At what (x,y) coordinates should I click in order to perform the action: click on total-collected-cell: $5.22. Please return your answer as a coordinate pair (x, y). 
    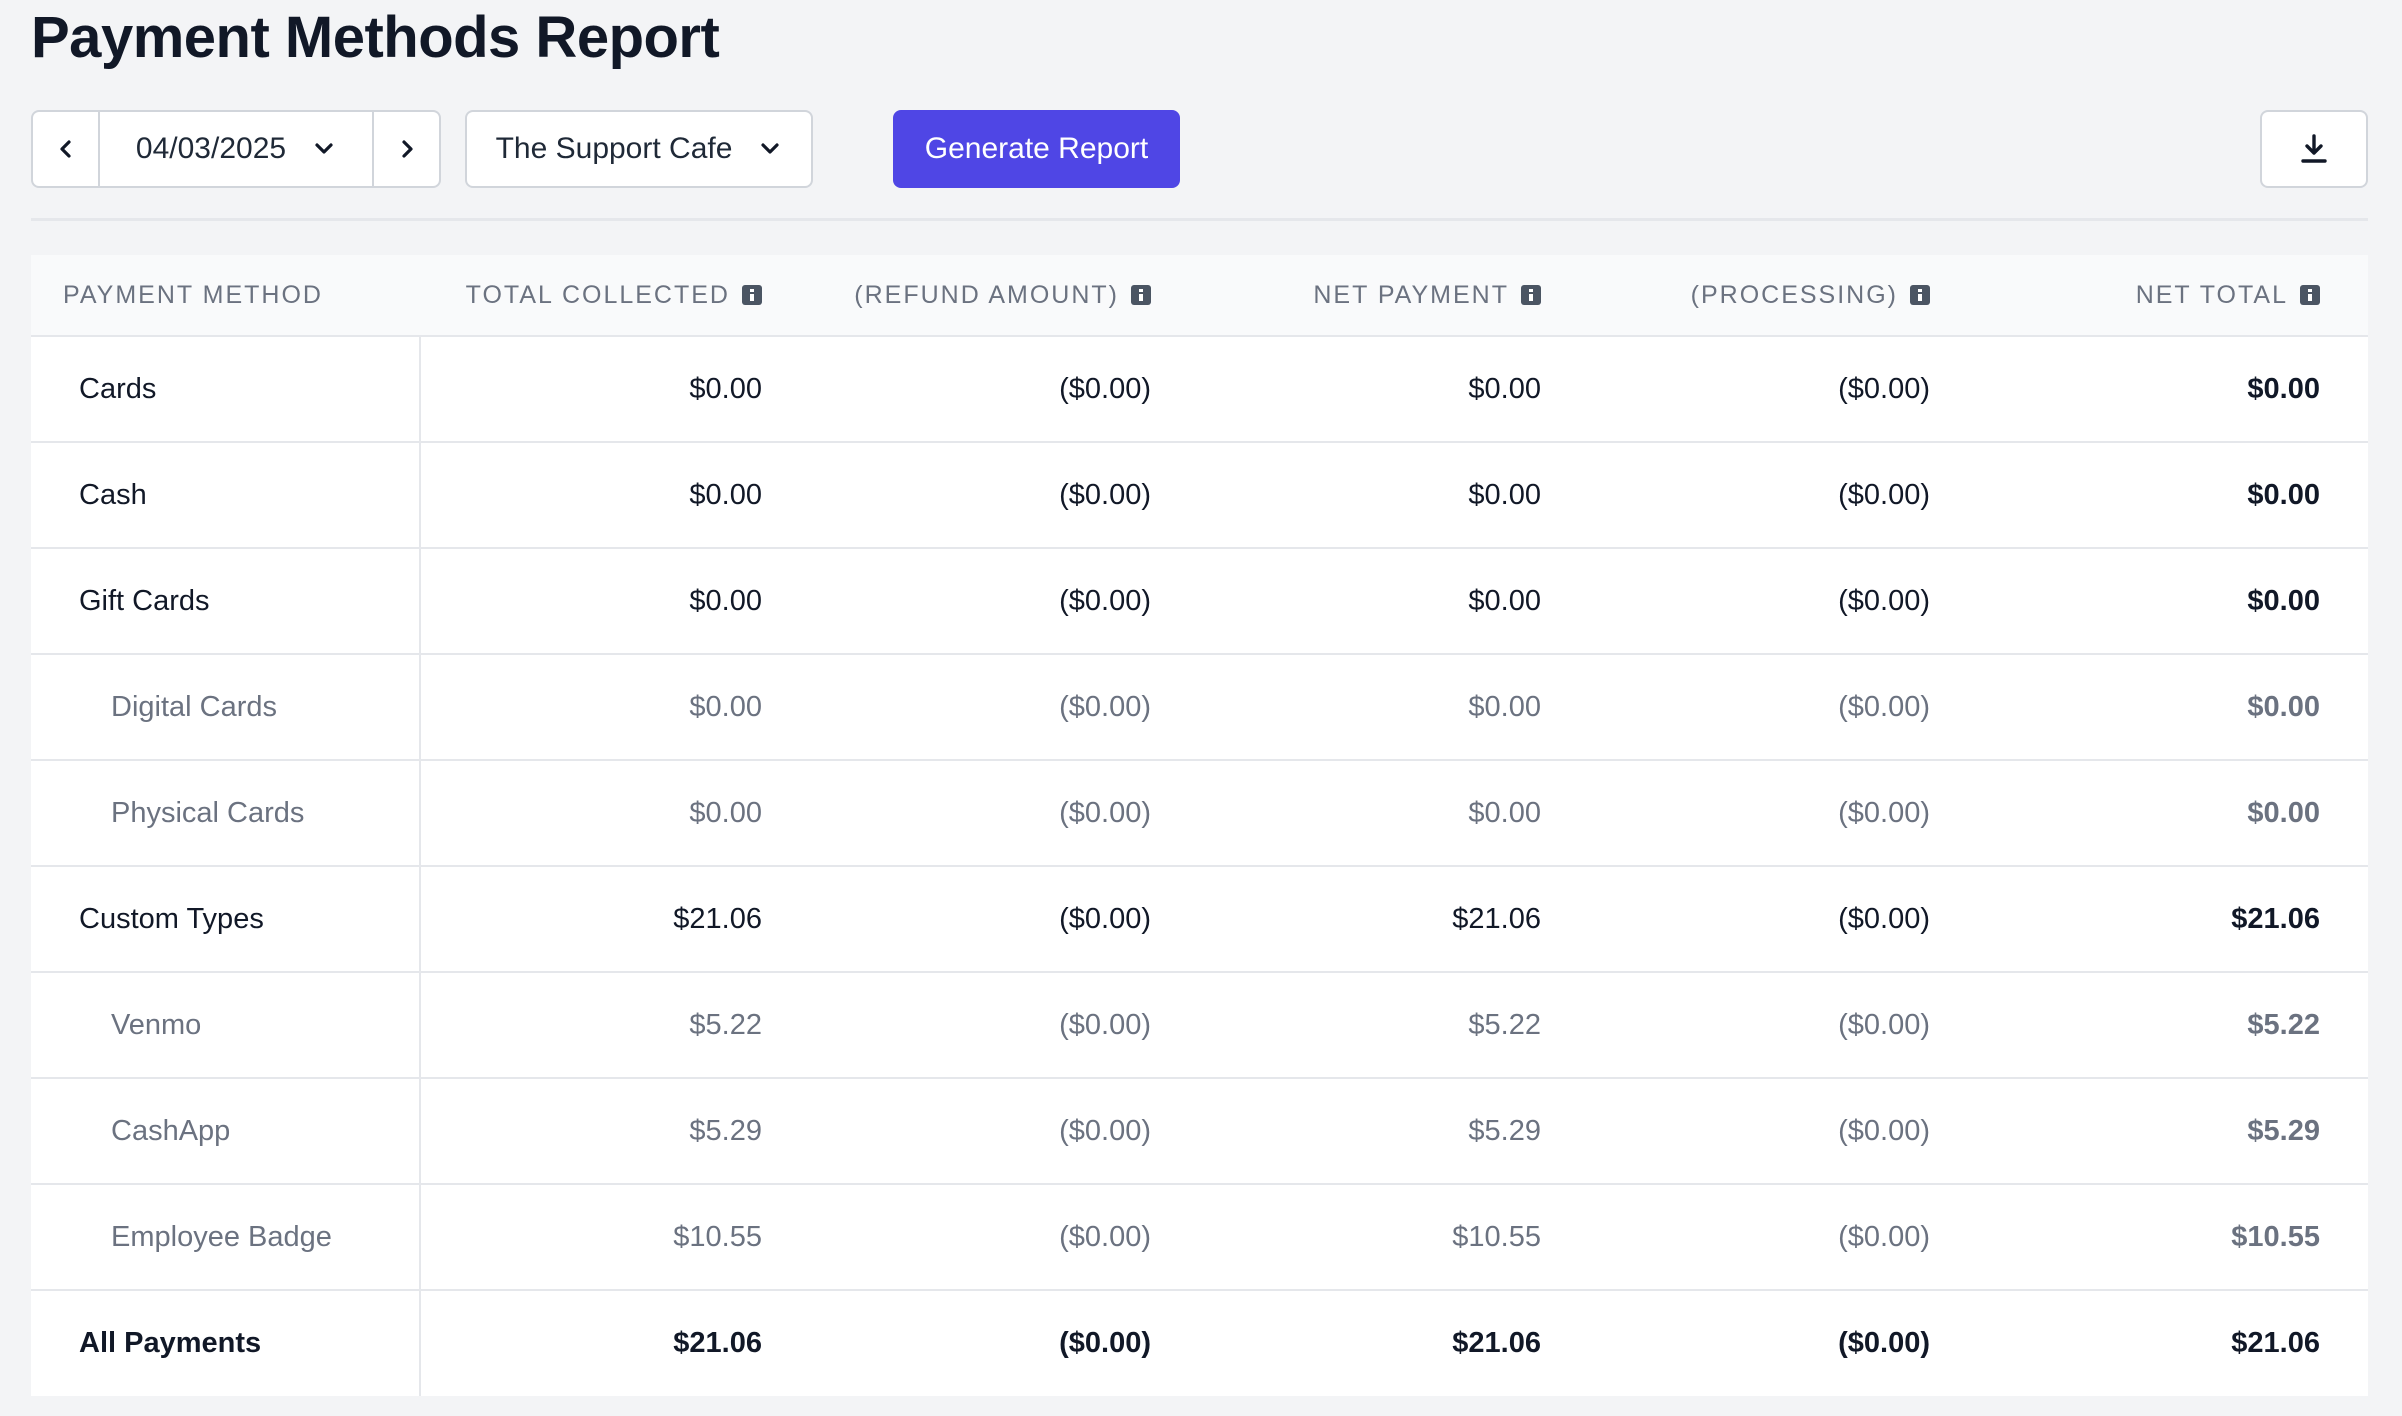
    Looking at the image, I should click on (615, 1025).